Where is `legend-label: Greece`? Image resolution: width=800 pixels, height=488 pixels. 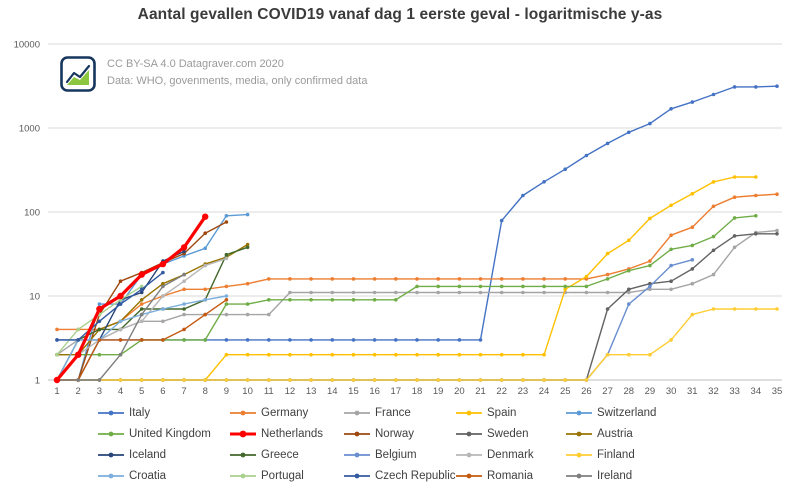 legend-label: Greece is located at coordinates (280, 455).